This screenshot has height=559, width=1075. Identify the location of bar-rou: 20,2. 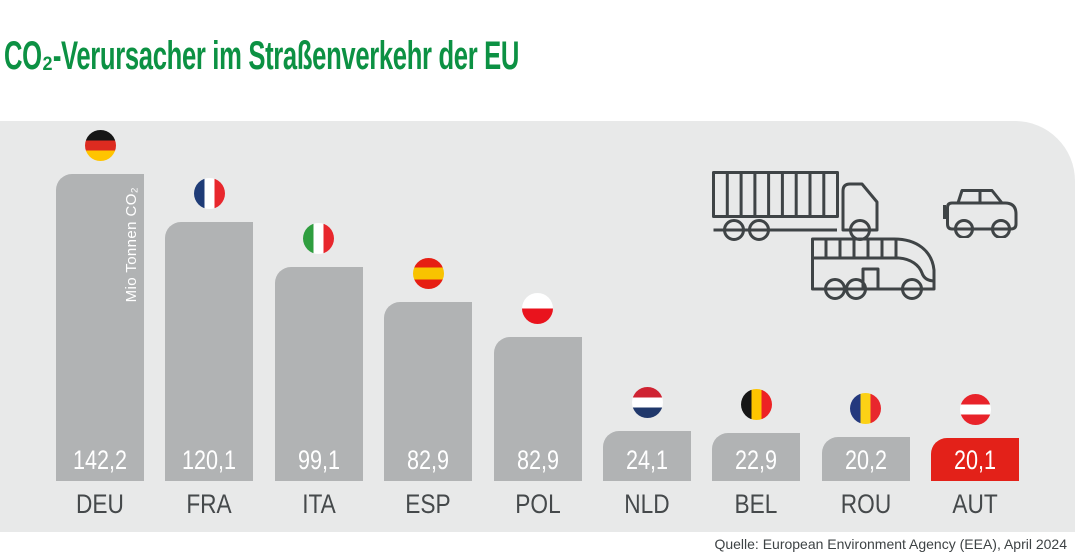
(865, 459).